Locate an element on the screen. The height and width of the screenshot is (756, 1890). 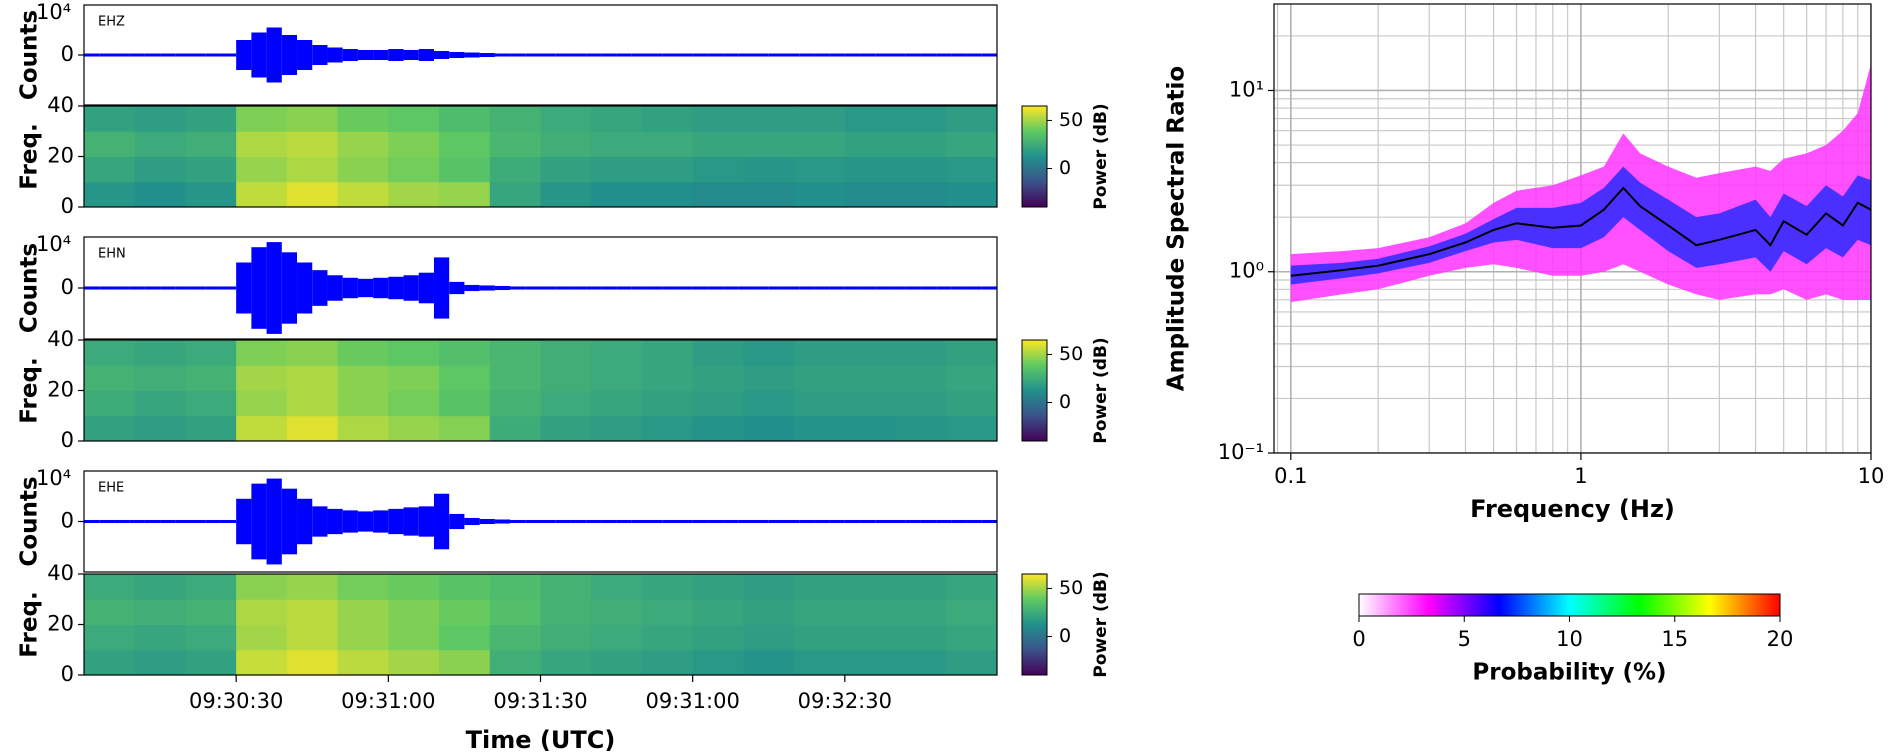
y-tick-label: 20 is located at coordinates (60, 390).